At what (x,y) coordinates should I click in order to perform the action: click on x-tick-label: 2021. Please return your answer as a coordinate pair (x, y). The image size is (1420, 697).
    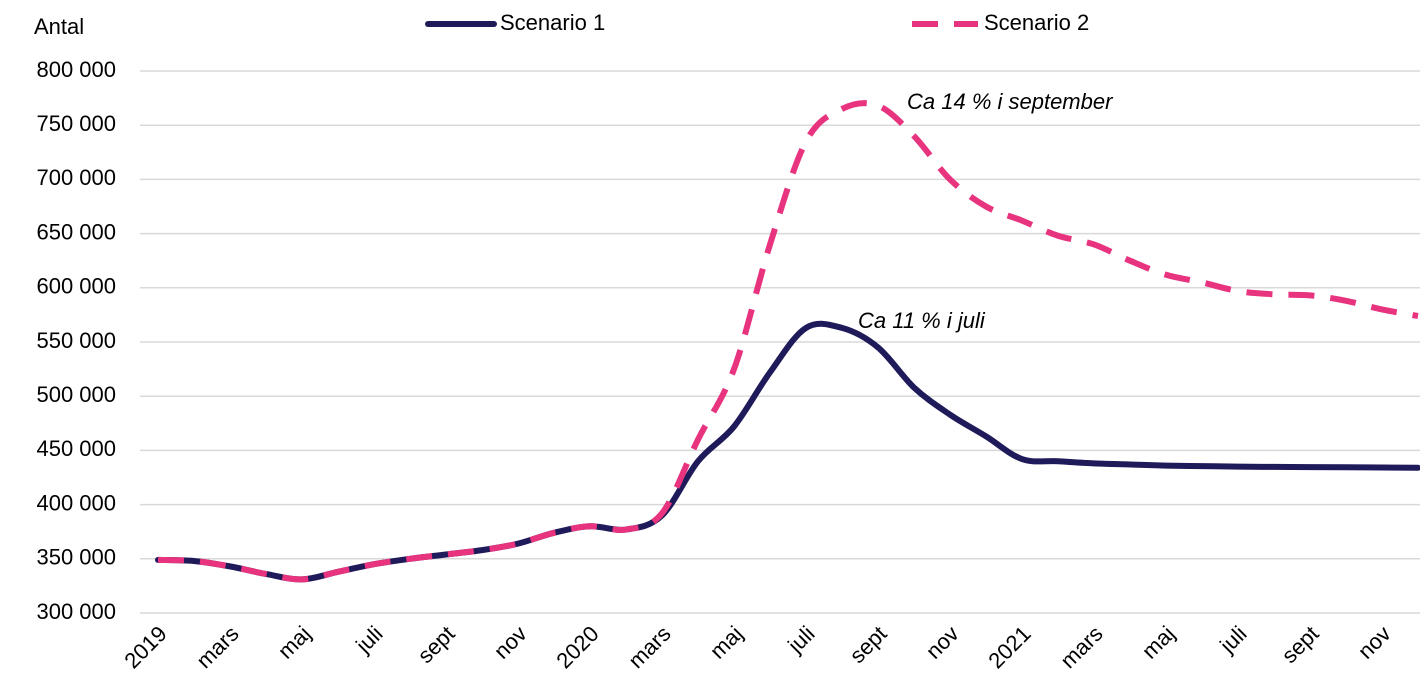
    Looking at the image, I should click on (1009, 647).